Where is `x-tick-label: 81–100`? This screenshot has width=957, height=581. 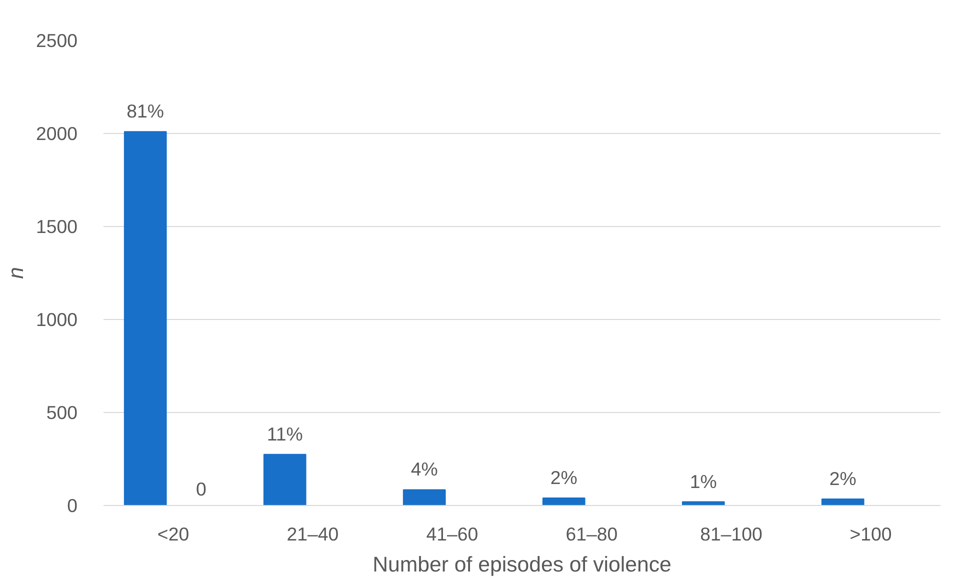
x-tick-label: 81–100 is located at coordinates (731, 534).